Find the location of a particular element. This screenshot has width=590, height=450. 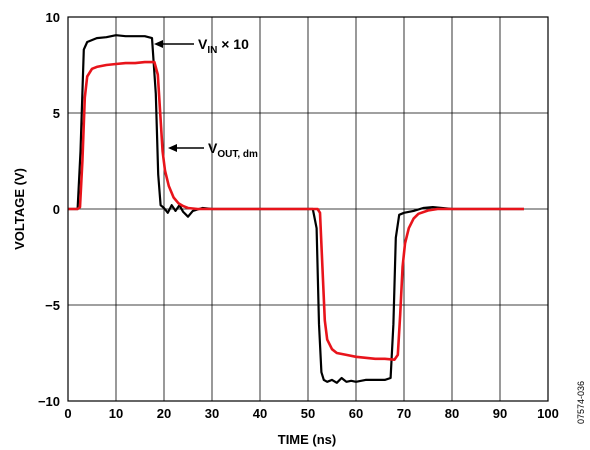

x-tick-label: 20 is located at coordinates (164, 413).